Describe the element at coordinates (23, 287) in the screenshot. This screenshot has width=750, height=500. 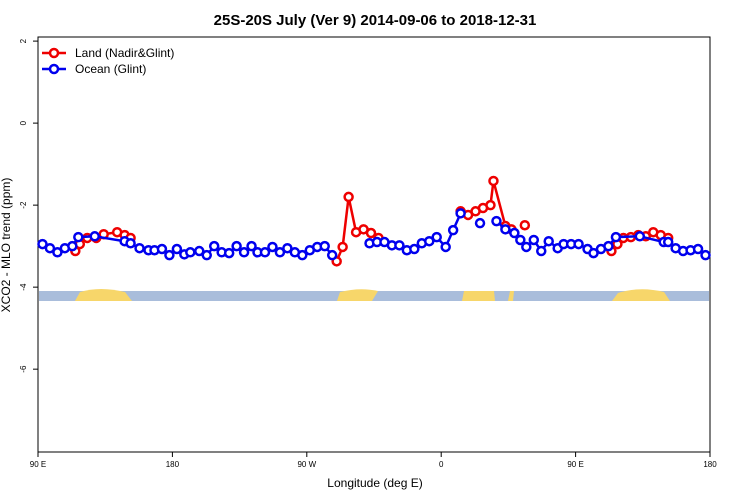
I see `y-tick-label: -4` at that location.